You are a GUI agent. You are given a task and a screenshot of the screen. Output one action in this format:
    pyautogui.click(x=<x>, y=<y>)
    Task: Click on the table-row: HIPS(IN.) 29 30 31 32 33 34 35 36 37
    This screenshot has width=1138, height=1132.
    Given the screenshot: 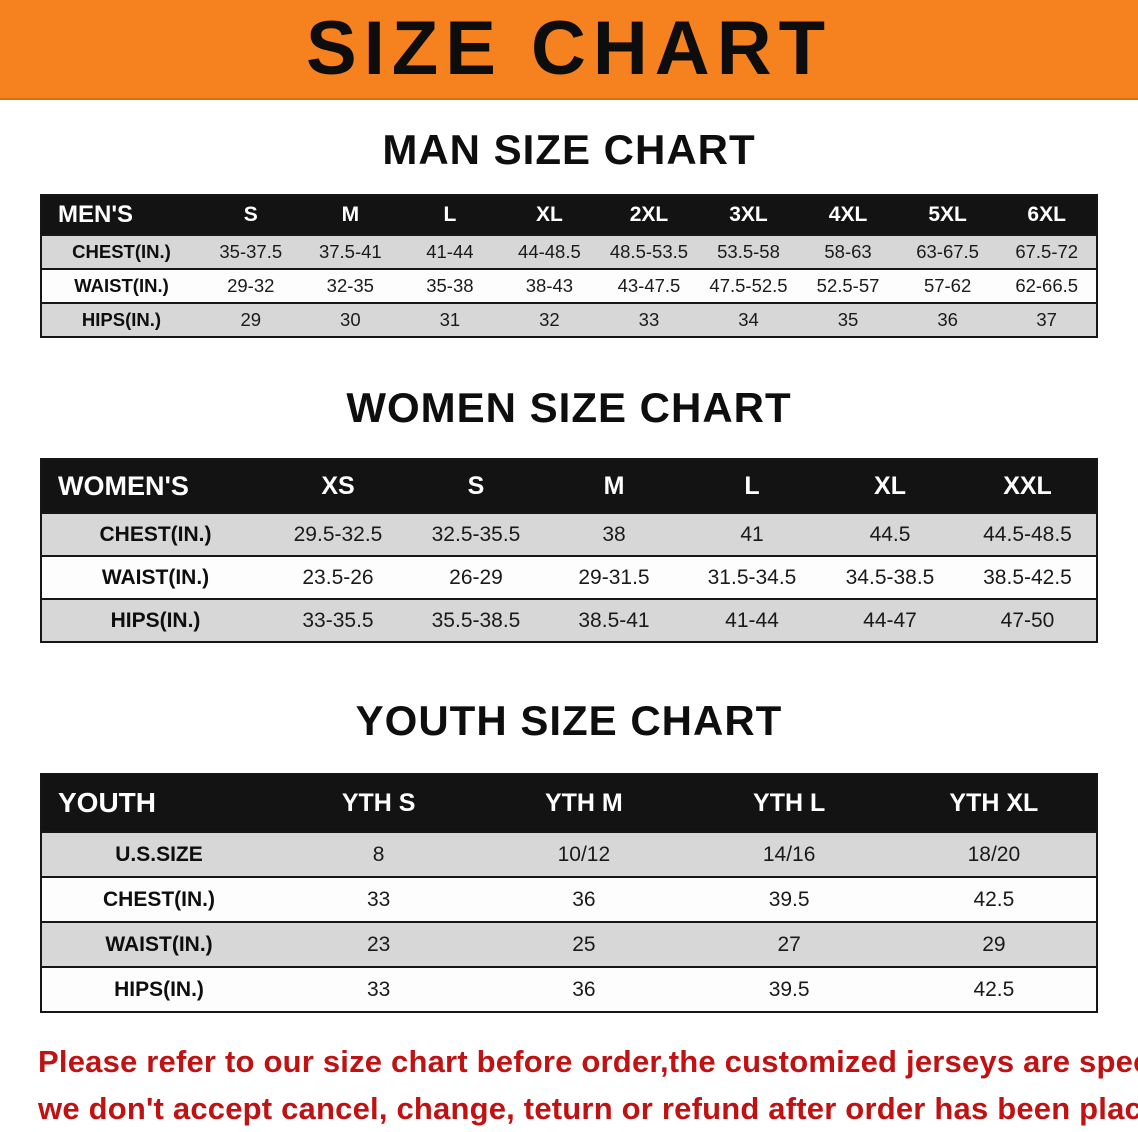 What is the action you would take?
    pyautogui.click(x=569, y=320)
    